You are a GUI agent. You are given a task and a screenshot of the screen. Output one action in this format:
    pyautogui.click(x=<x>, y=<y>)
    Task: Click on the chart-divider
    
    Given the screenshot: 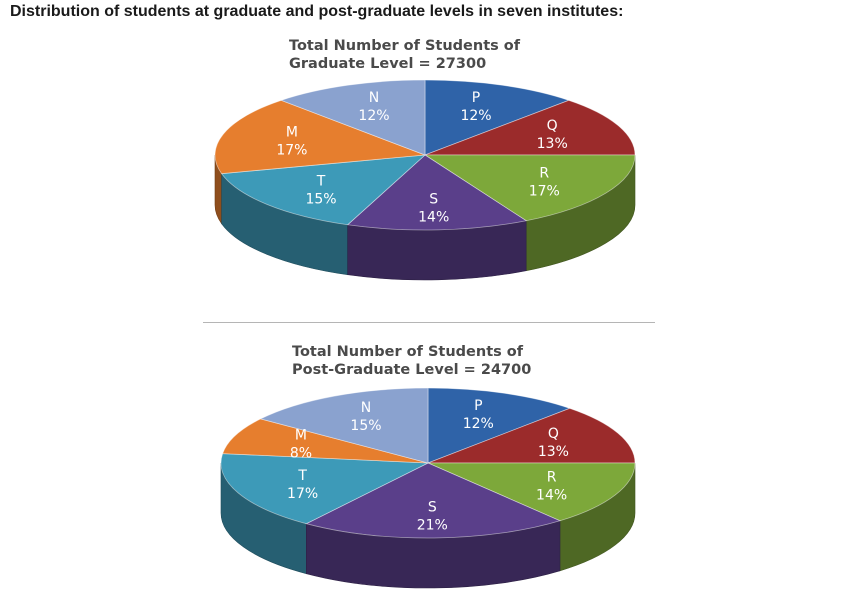 What is the action you would take?
    pyautogui.click(x=429, y=322)
    